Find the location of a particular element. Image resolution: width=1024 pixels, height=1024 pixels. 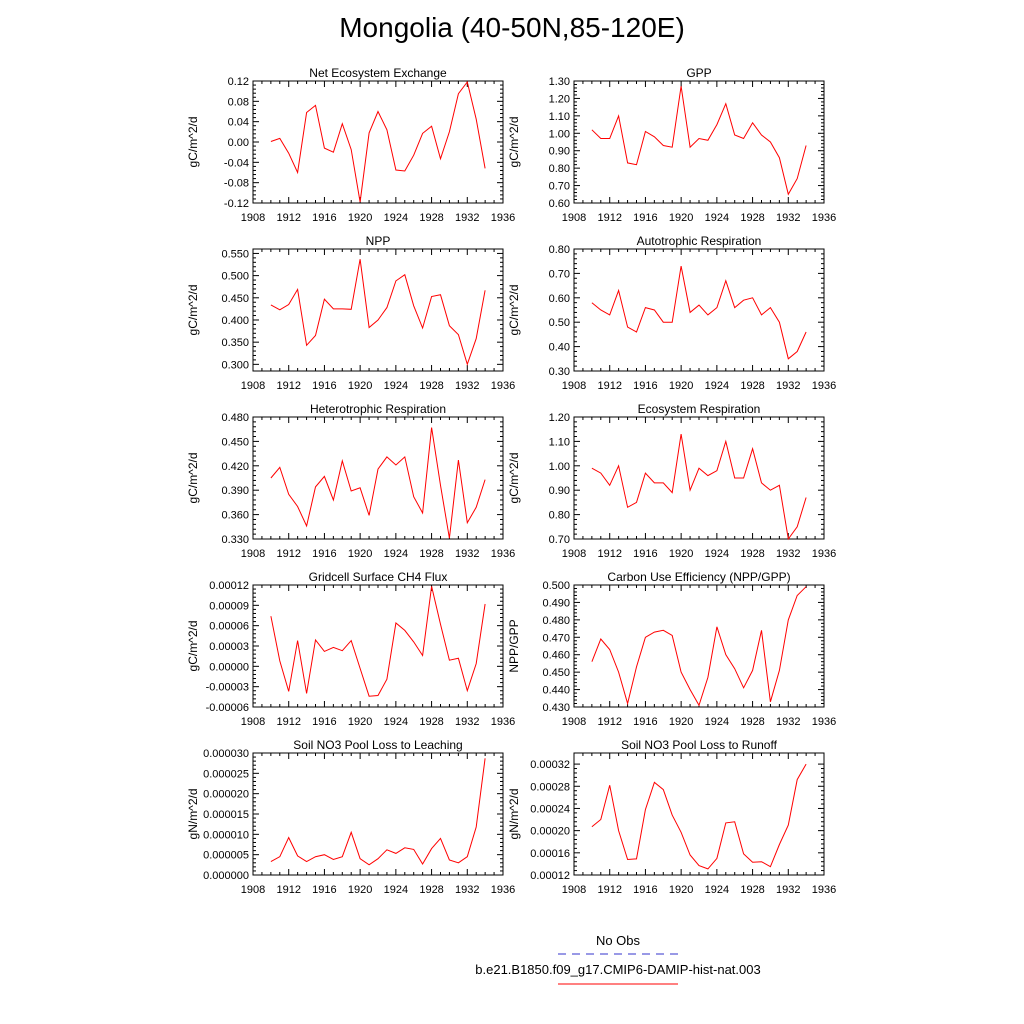

y-tick-label: 0.00009 is located at coordinates (229, 606).